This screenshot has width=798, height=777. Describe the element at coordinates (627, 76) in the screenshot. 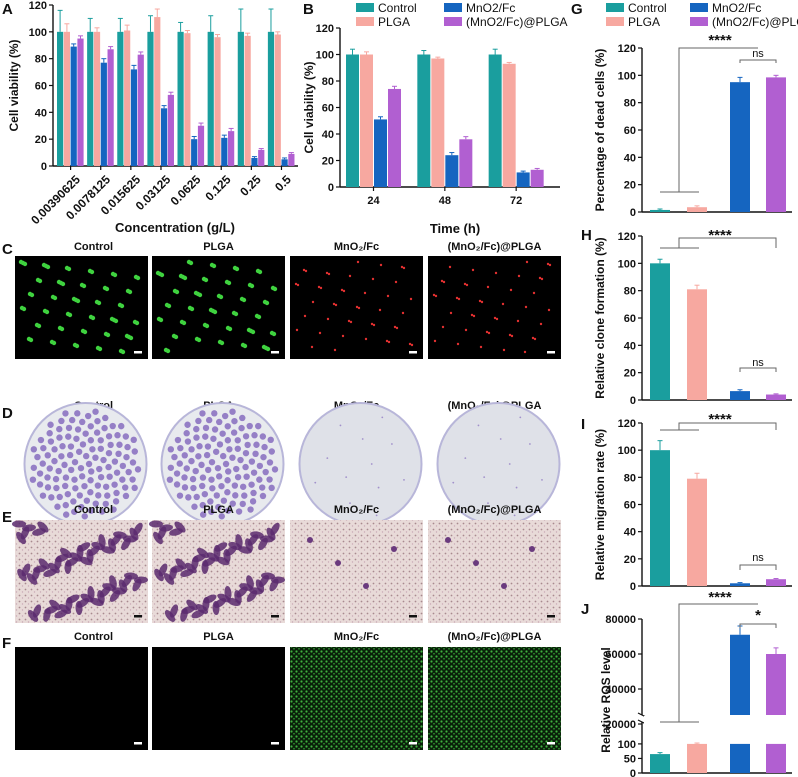

I see `y-tick-label: 100` at that location.